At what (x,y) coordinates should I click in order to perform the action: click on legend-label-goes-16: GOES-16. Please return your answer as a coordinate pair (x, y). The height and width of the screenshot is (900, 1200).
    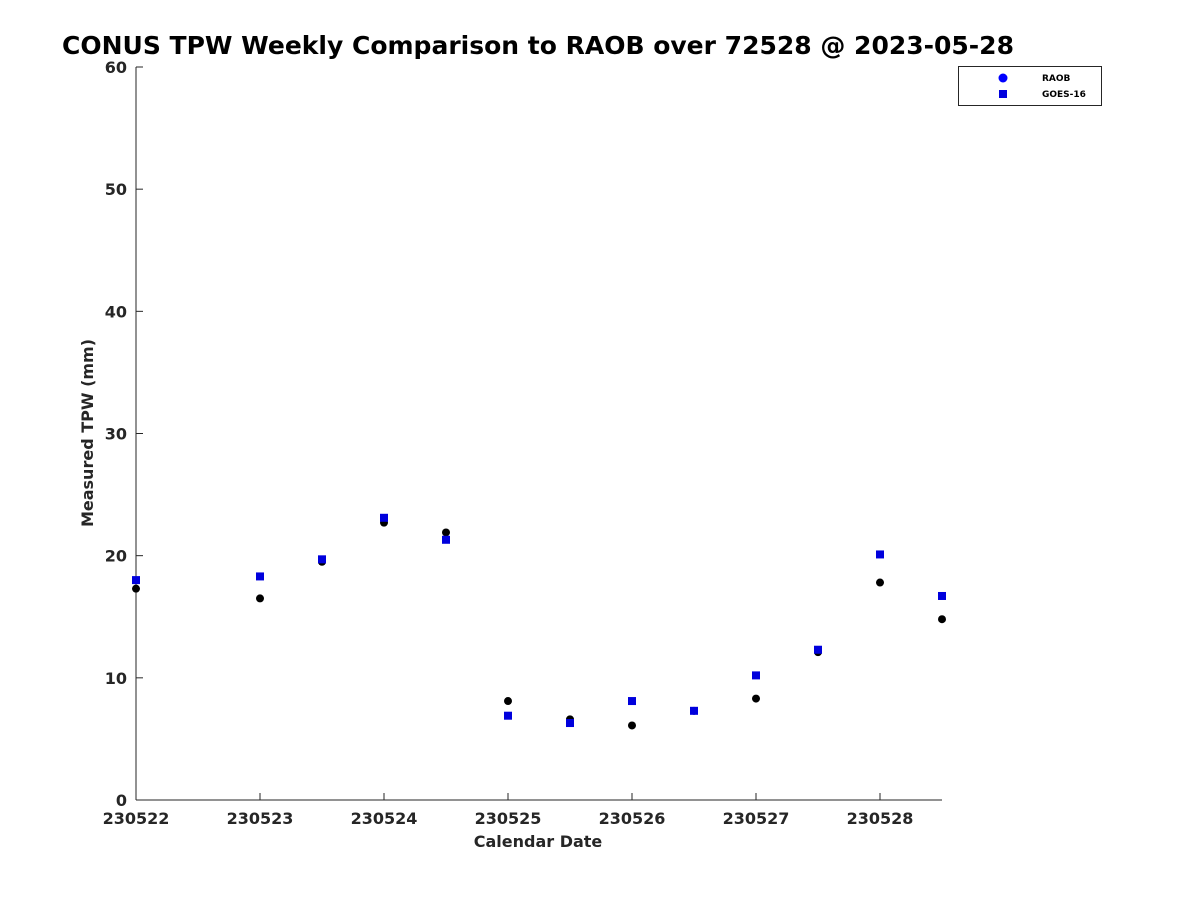
    Looking at the image, I should click on (1064, 95).